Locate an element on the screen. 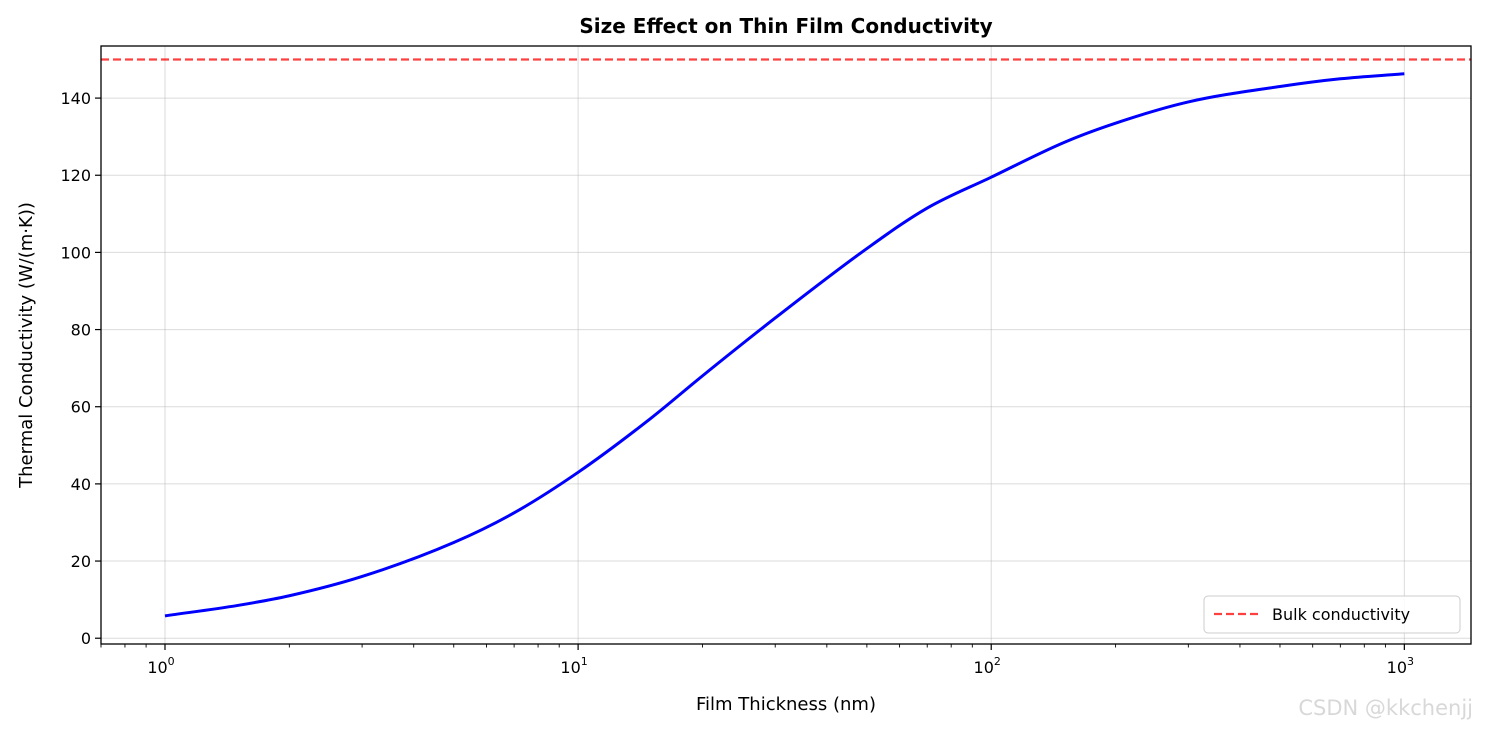 Image resolution: width=1485 pixels, height=730 pixels. legend: Bulk conductivity is located at coordinates (1332, 614).